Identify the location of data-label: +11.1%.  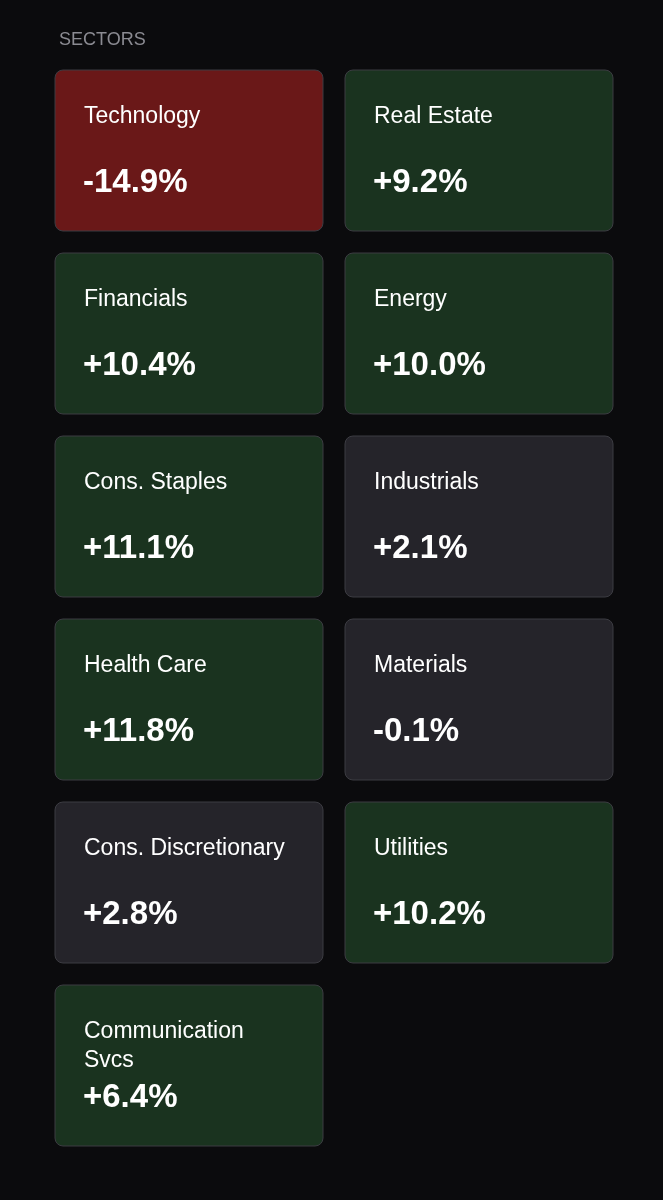
(139, 546).